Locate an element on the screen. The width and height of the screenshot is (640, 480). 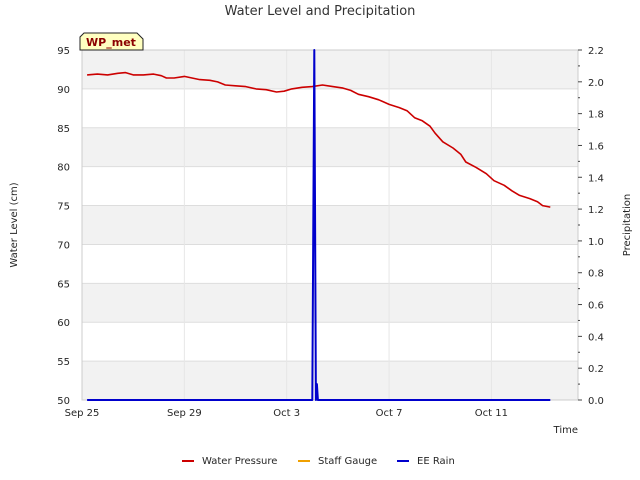
y2-tick-label: 0.0 is located at coordinates (596, 401).